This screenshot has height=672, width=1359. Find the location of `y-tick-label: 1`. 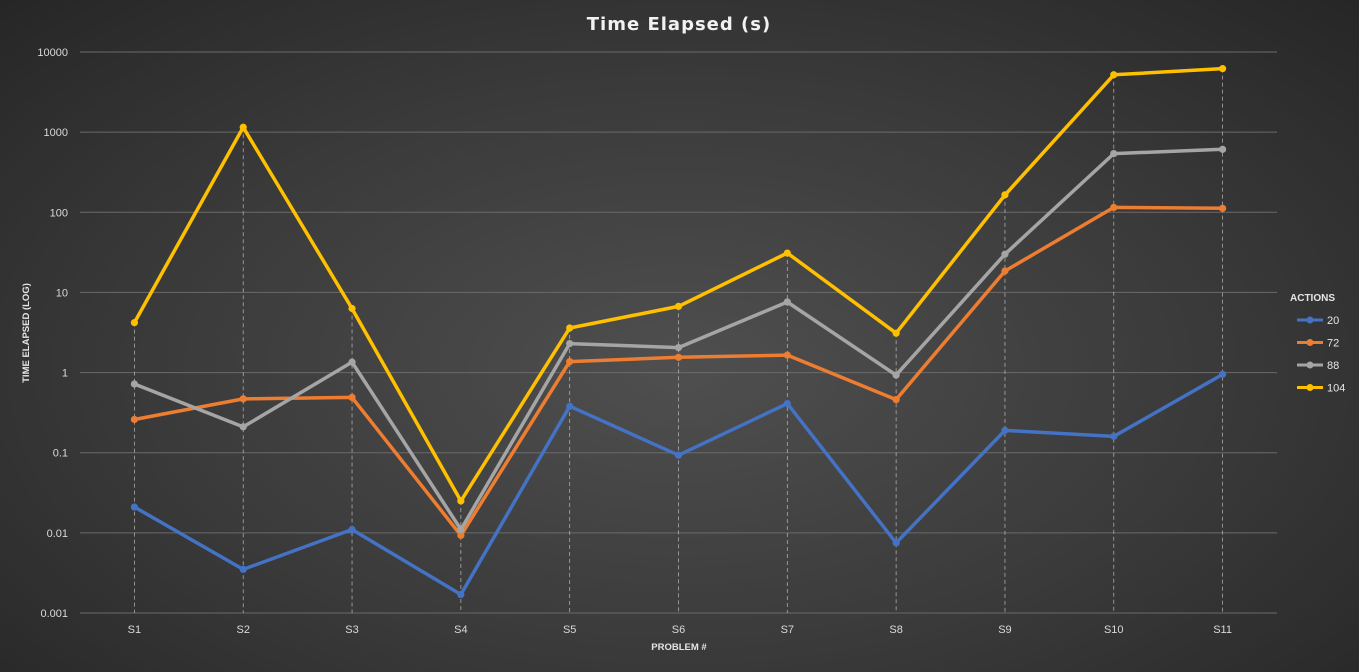

y-tick-label: 1 is located at coordinates (65, 374).